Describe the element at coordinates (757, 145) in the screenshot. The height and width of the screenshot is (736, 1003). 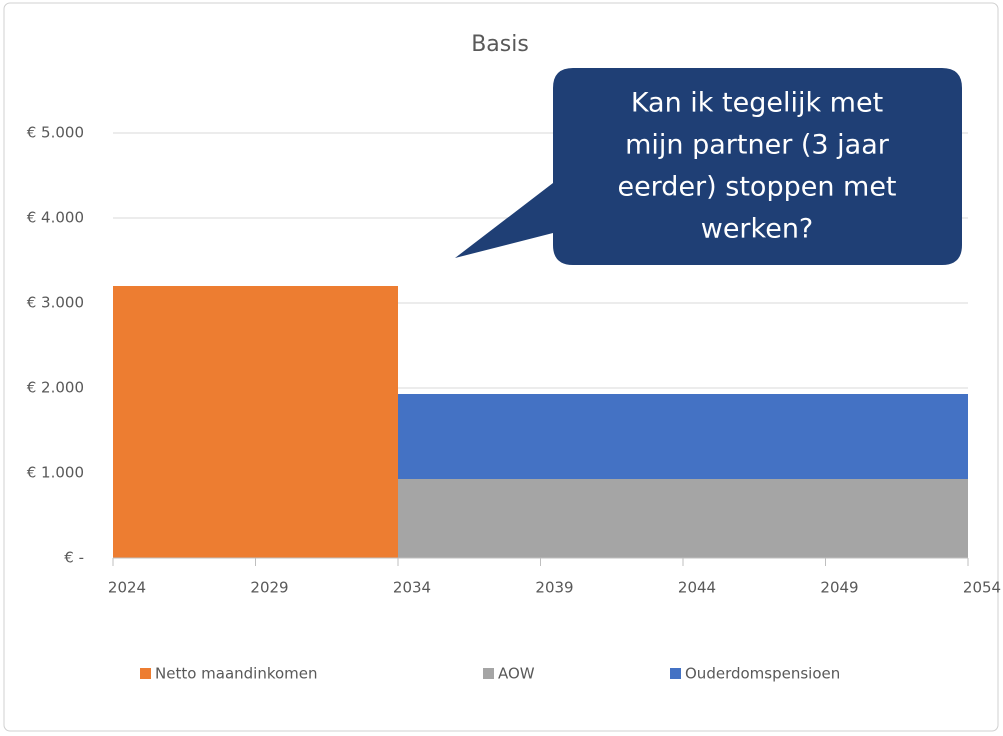
I see `callout-text: mijn partner (3 jaar` at that location.